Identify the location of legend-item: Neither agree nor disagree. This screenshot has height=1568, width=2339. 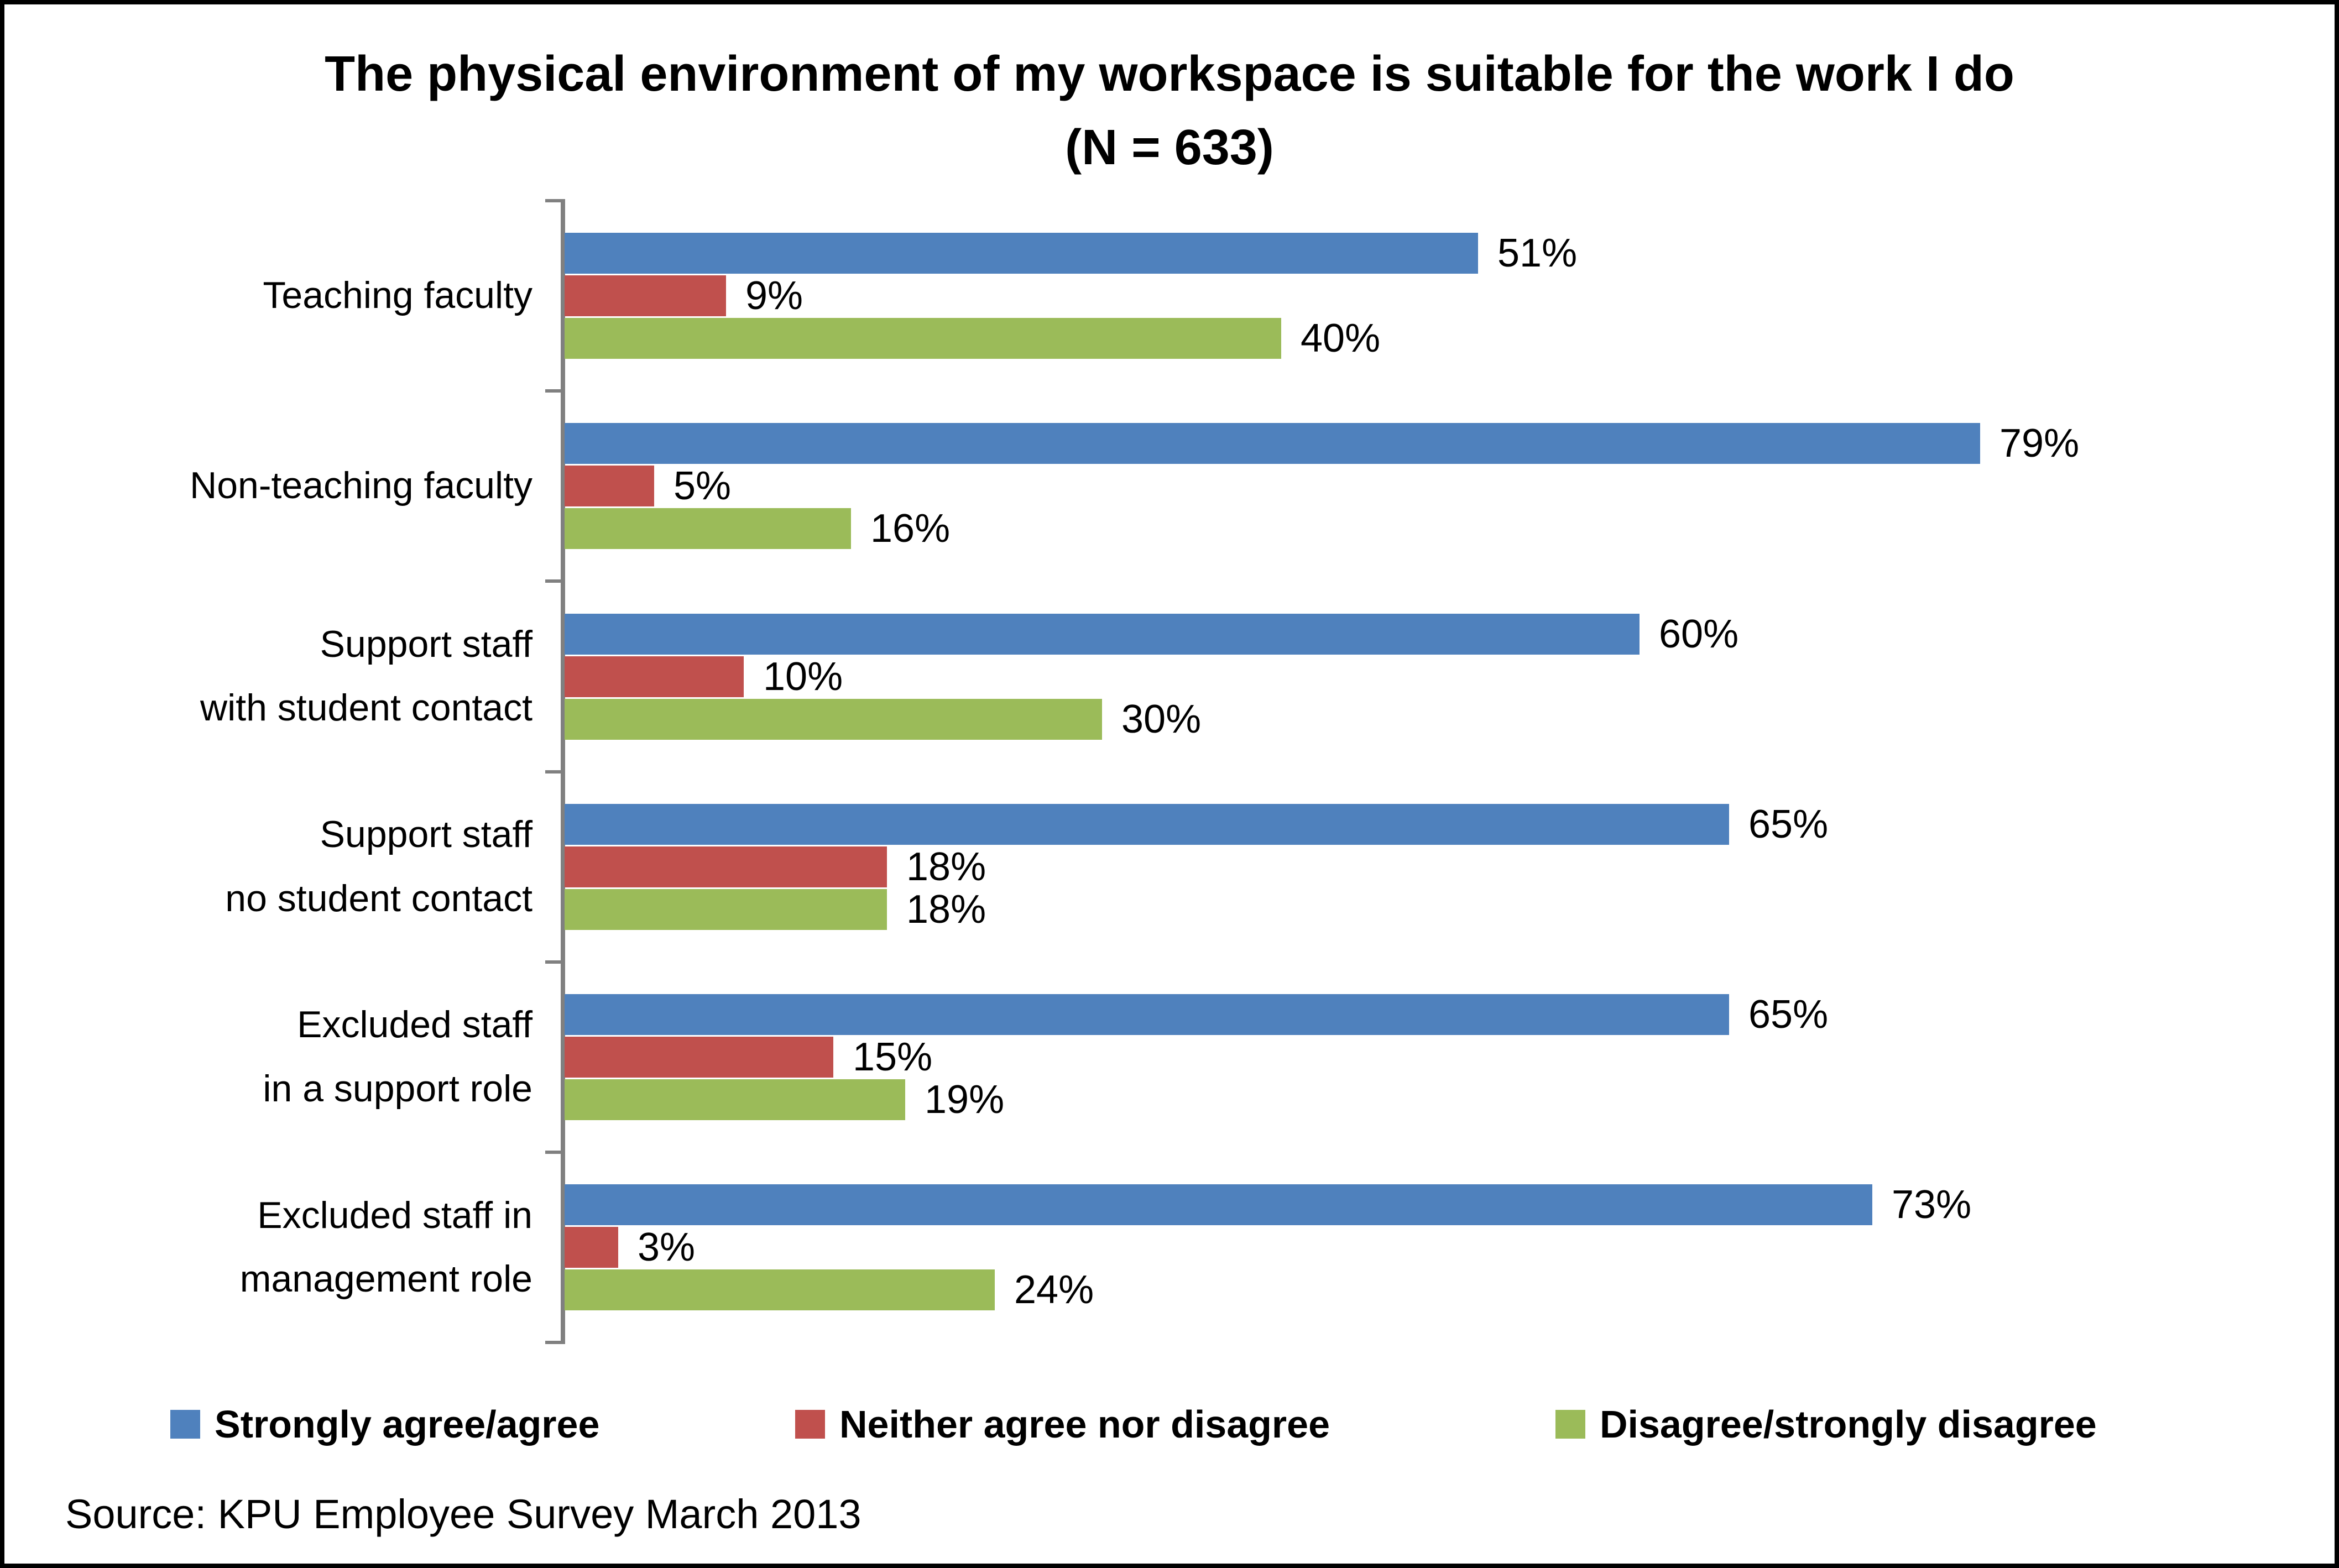
(1062, 1424).